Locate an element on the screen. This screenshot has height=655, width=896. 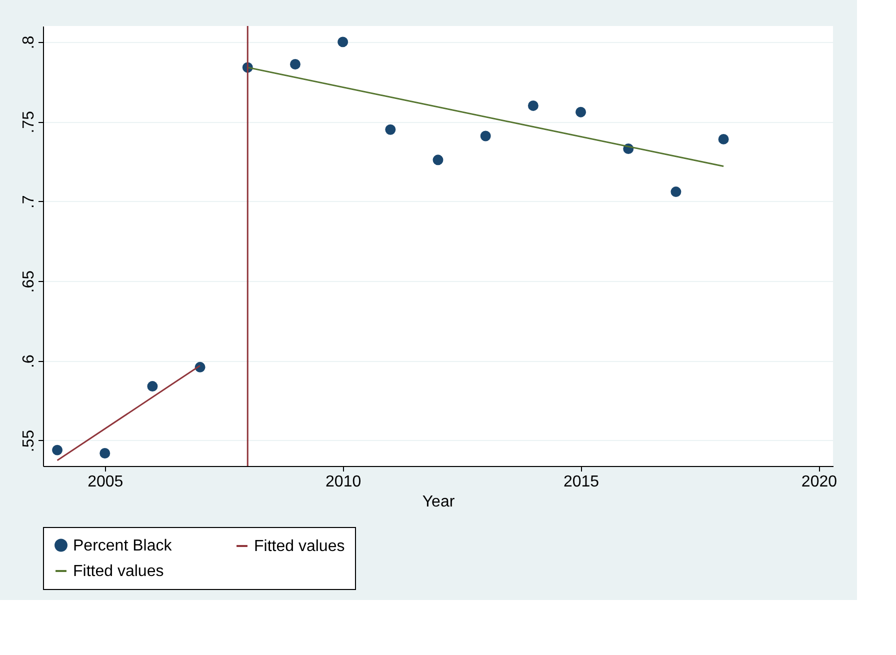
x-tick-label: 2020 is located at coordinates (819, 482).